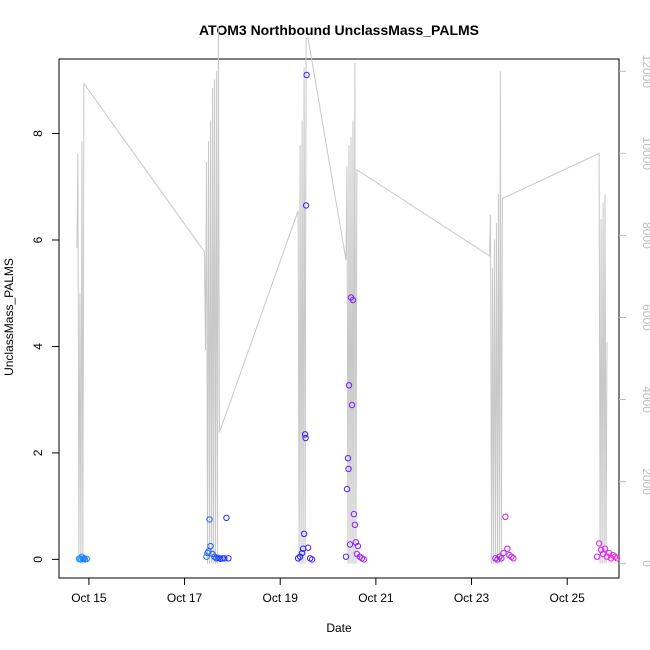 The width and height of the screenshot is (650, 650). I want to click on y2-tick-label: 2000, so click(645, 481).